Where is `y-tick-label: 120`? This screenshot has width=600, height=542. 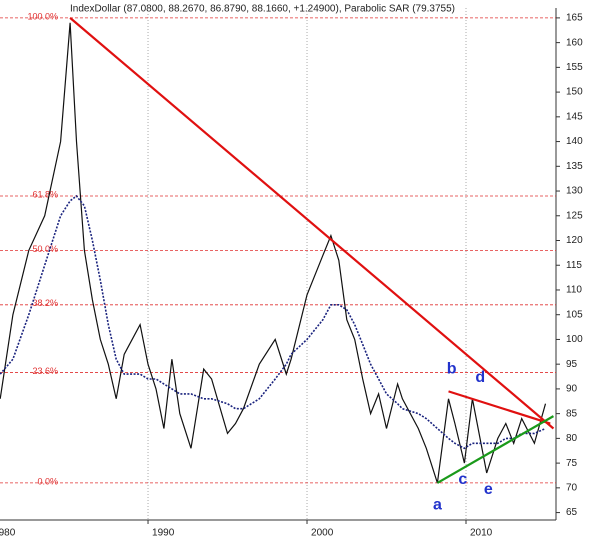
y-tick-label: 120 is located at coordinates (574, 240).